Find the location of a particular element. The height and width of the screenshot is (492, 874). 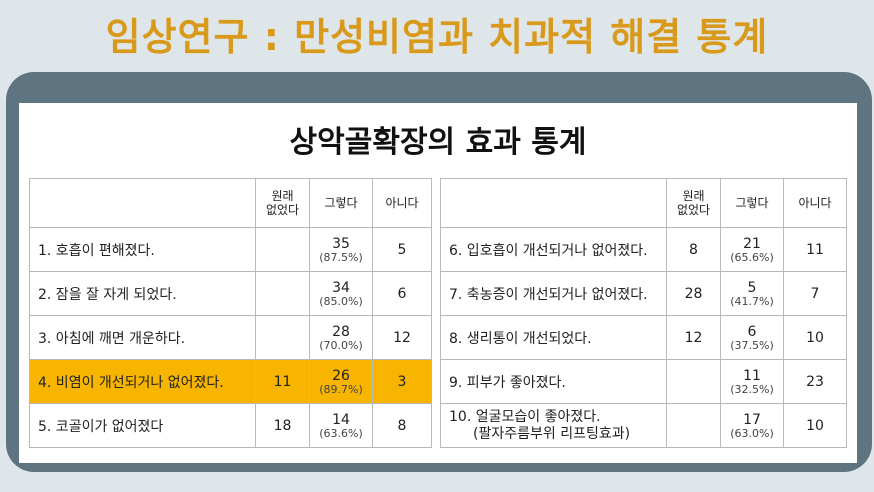

row-no-count: 23 is located at coordinates (815, 381).